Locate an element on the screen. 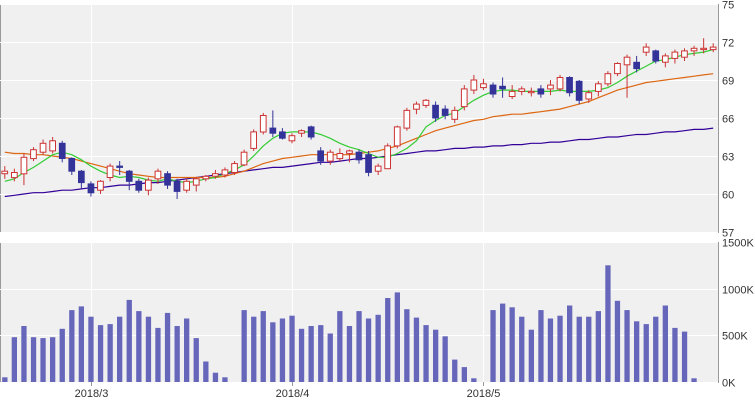  price-y-tick-label: 63 is located at coordinates (728, 158).